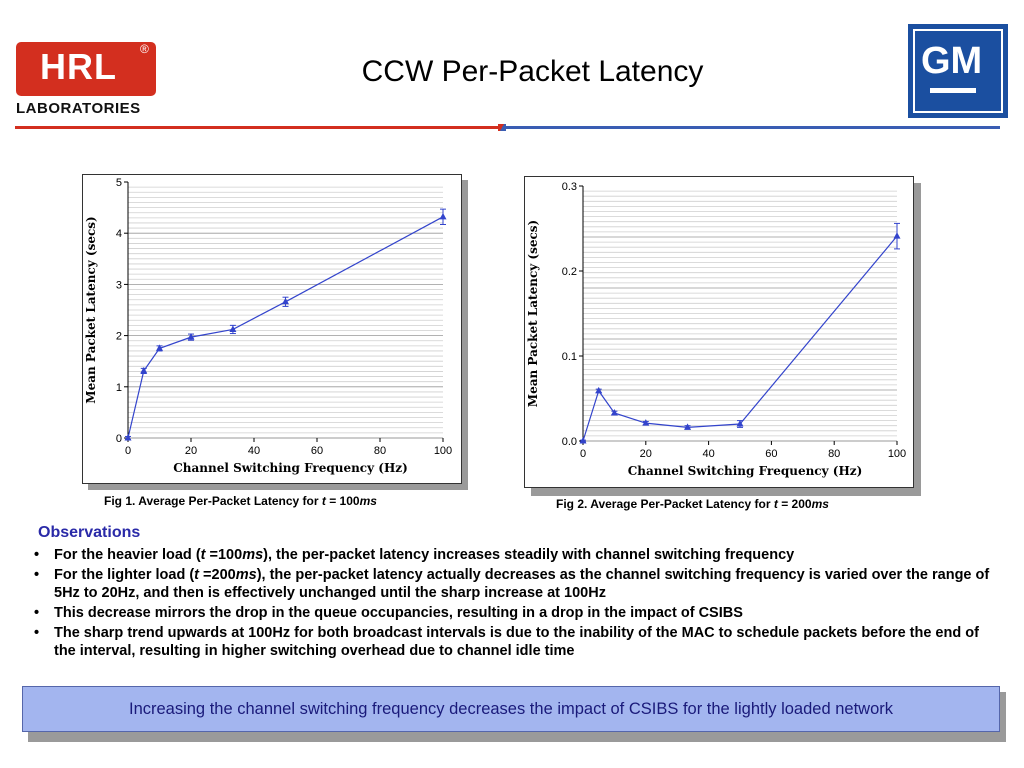  What do you see at coordinates (197, 575) in the screenshot?
I see `obs2-t: t` at bounding box center [197, 575].